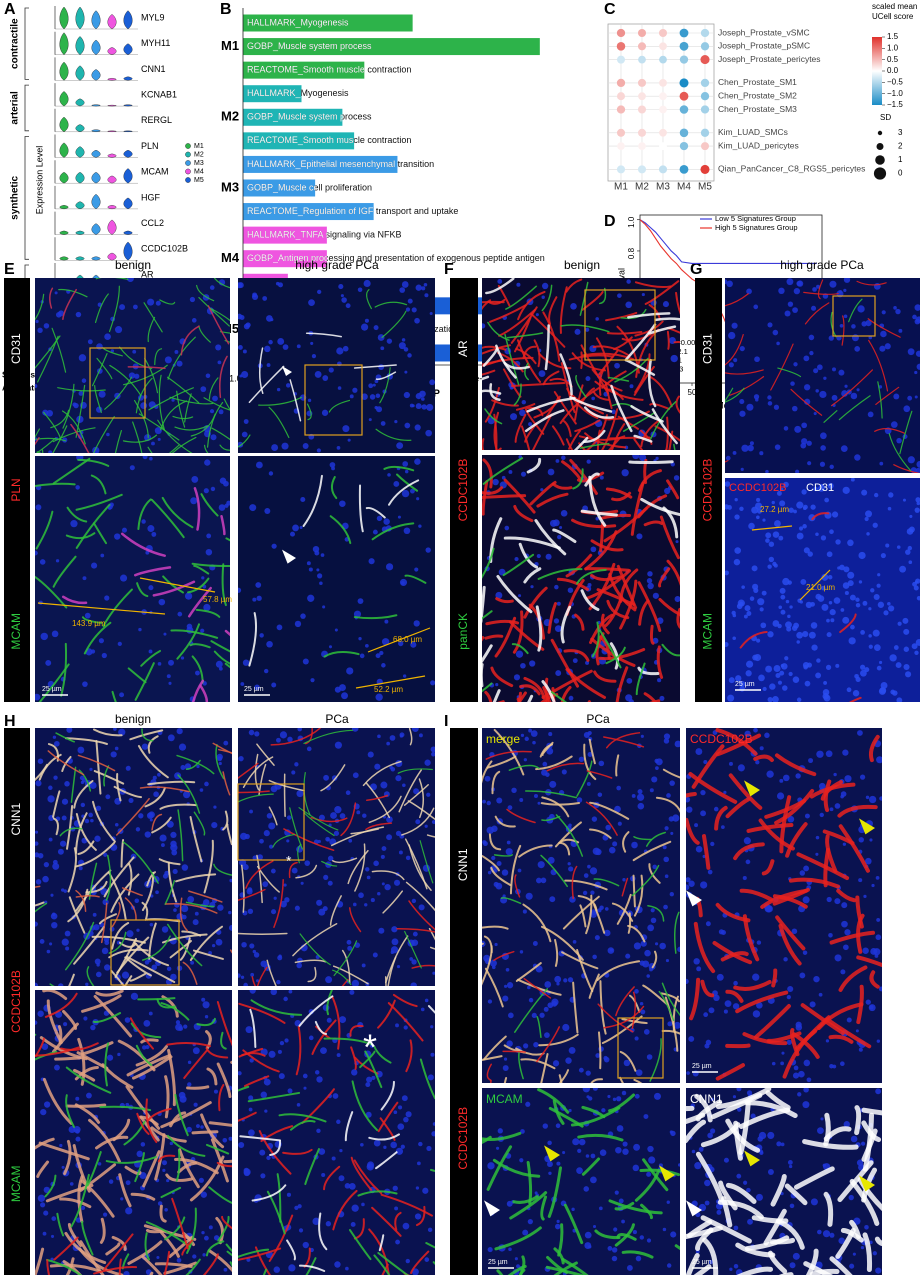  What do you see at coordinates (299, 141) in the screenshot?
I see `bar` at bounding box center [299, 141].